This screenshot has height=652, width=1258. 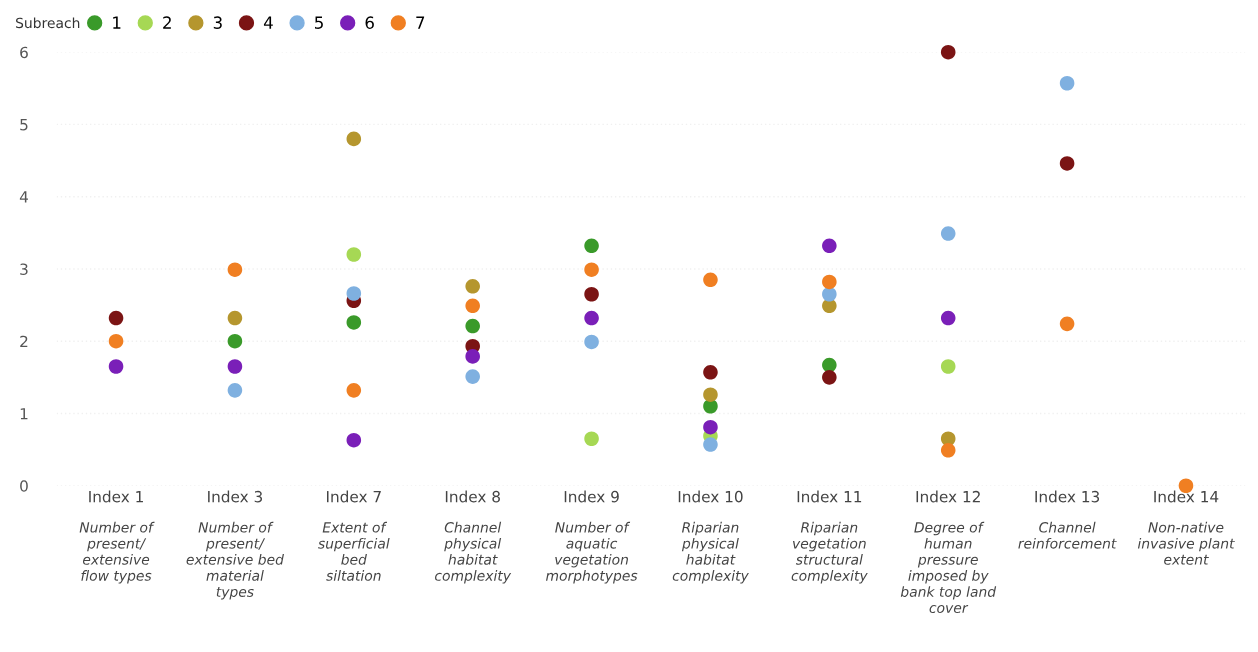 What do you see at coordinates (117, 22) in the screenshot?
I see `legend-label: 1` at bounding box center [117, 22].